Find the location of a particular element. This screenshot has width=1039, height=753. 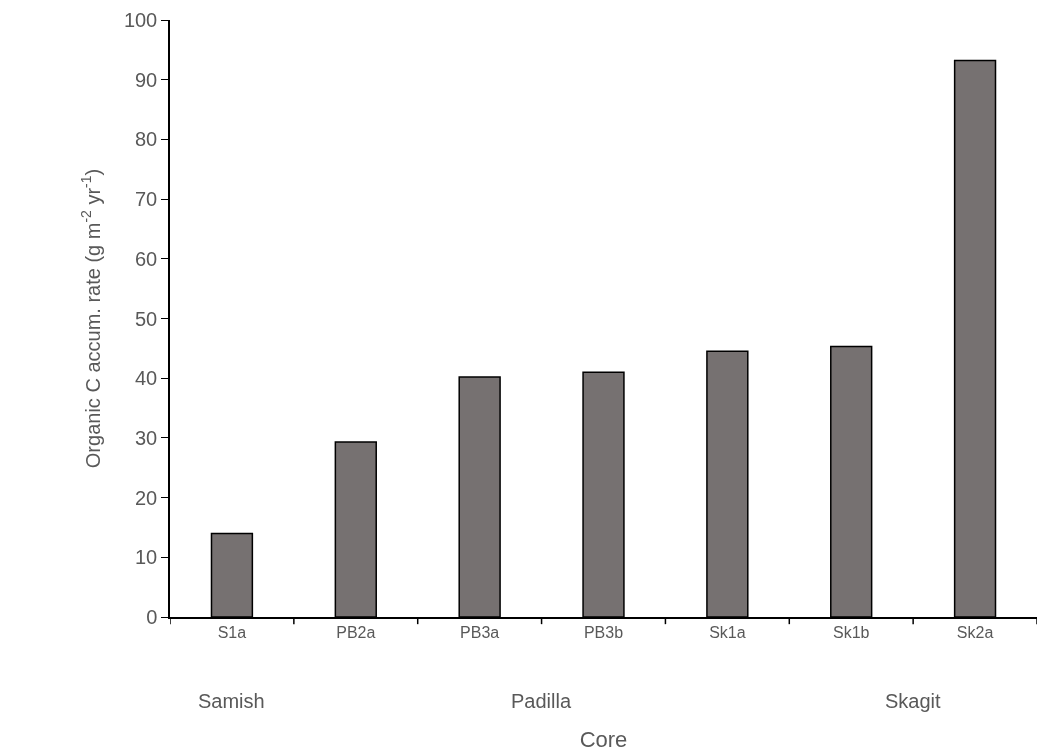

x-tick-label: Sk1a is located at coordinates (727, 632).